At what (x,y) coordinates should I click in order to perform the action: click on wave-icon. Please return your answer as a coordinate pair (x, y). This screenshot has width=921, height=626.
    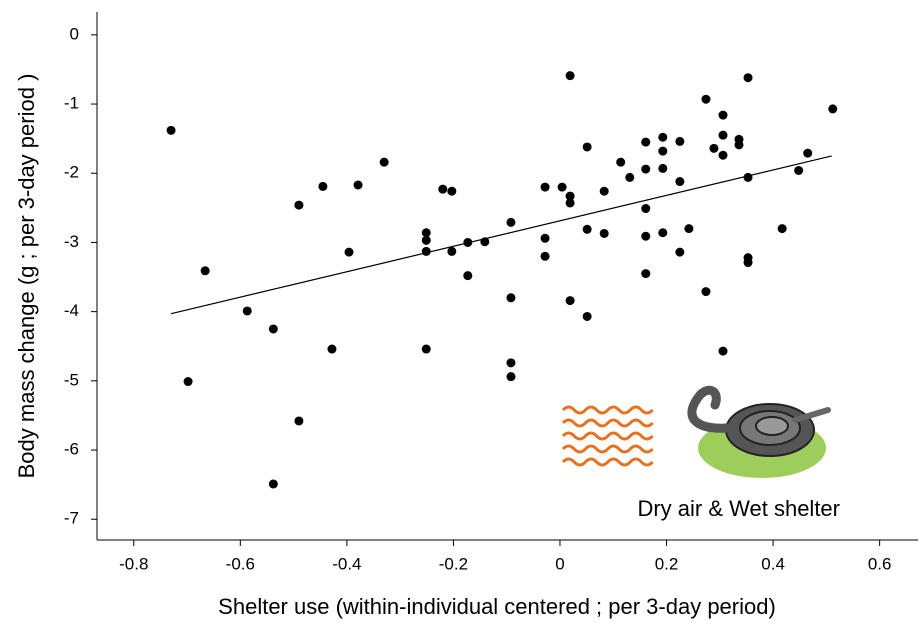
    Looking at the image, I should click on (607, 436).